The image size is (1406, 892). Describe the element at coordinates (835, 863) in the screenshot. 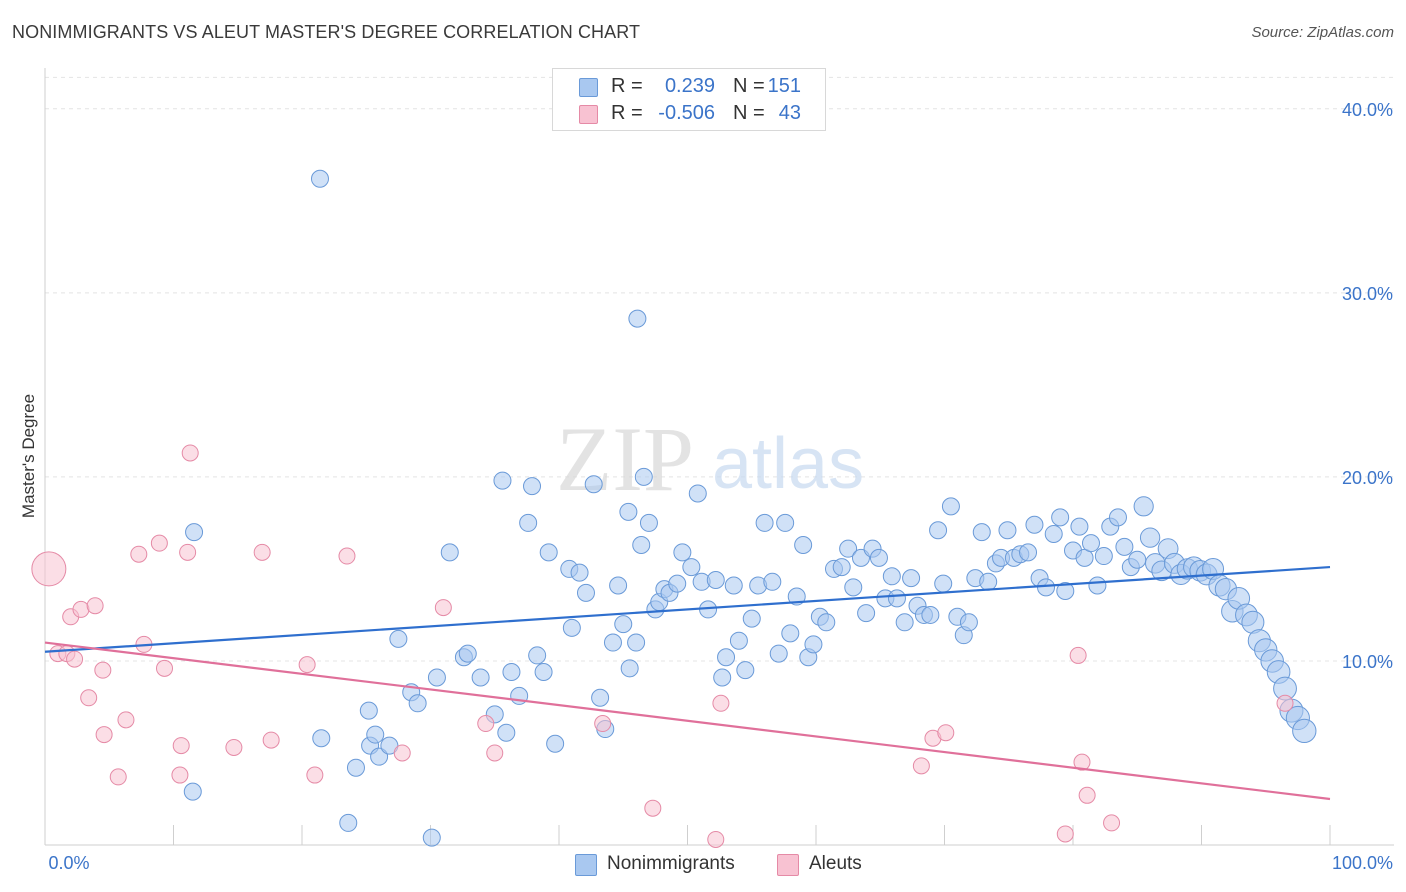

I see `legend-label-aleuts: Aleuts` at that location.